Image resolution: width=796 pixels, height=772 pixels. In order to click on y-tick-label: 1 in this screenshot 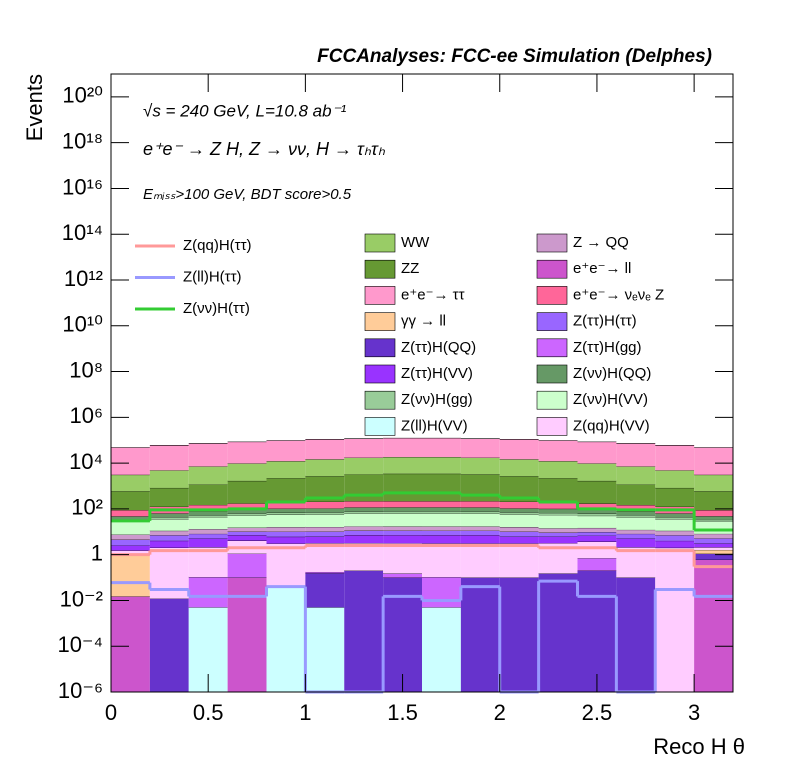, I will do `click(97, 552)`.